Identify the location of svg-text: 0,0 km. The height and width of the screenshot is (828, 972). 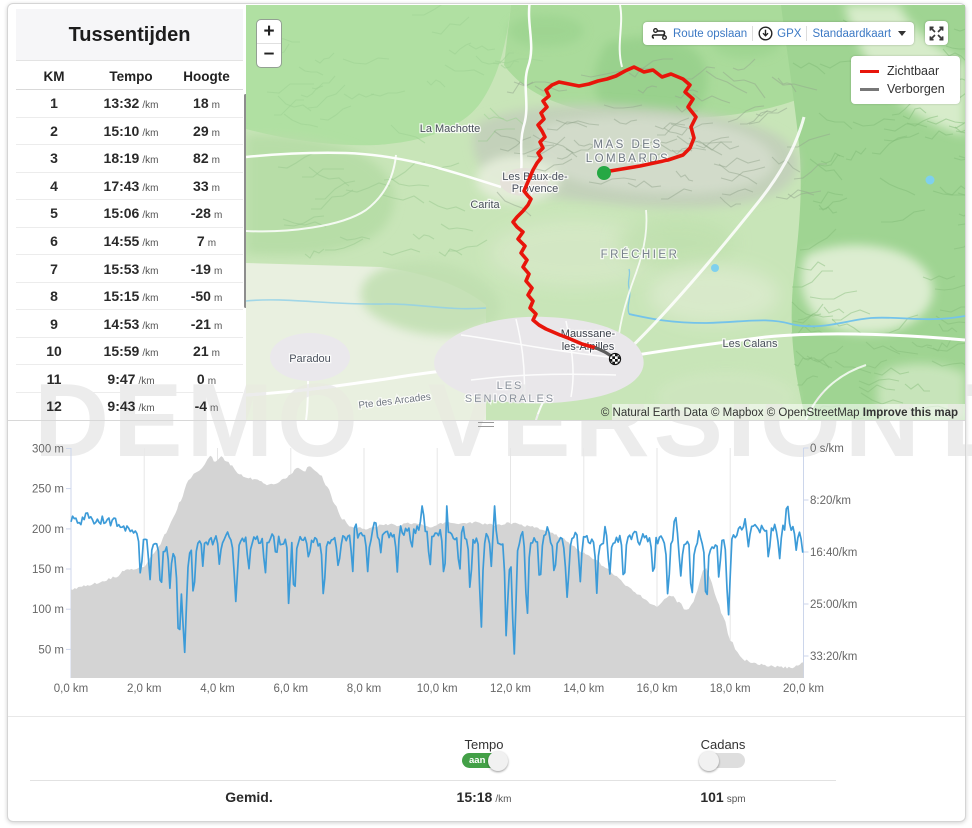
(71, 689).